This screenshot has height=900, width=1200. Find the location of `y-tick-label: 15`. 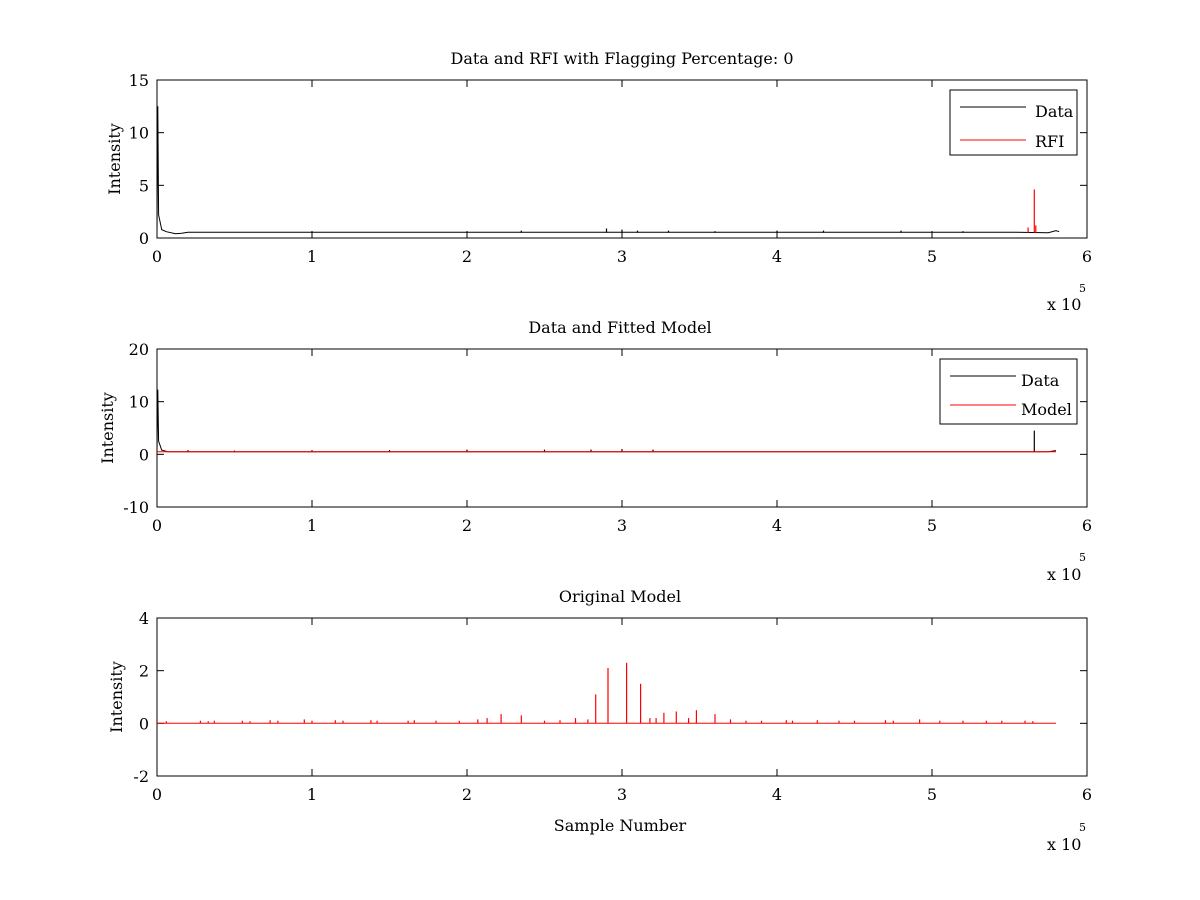

y-tick-label: 15 is located at coordinates (139, 80).